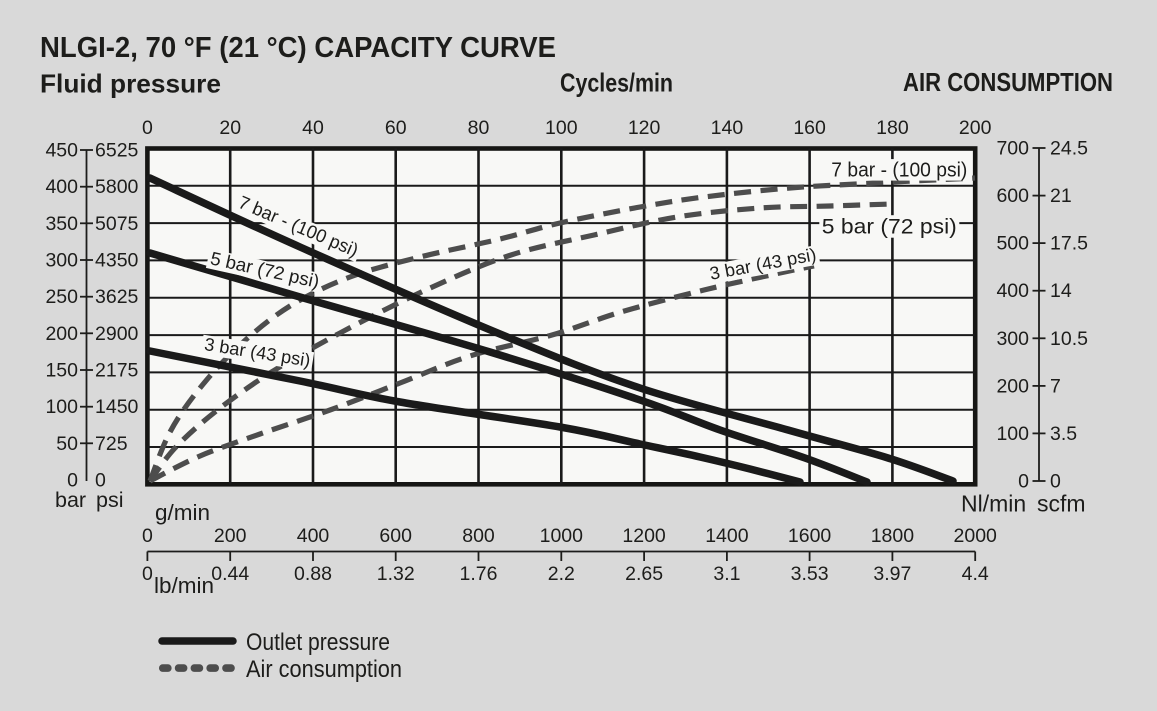 The image size is (1157, 711). Describe the element at coordinates (324, 669) in the screenshot. I see `svg-text: Air consumption` at that location.